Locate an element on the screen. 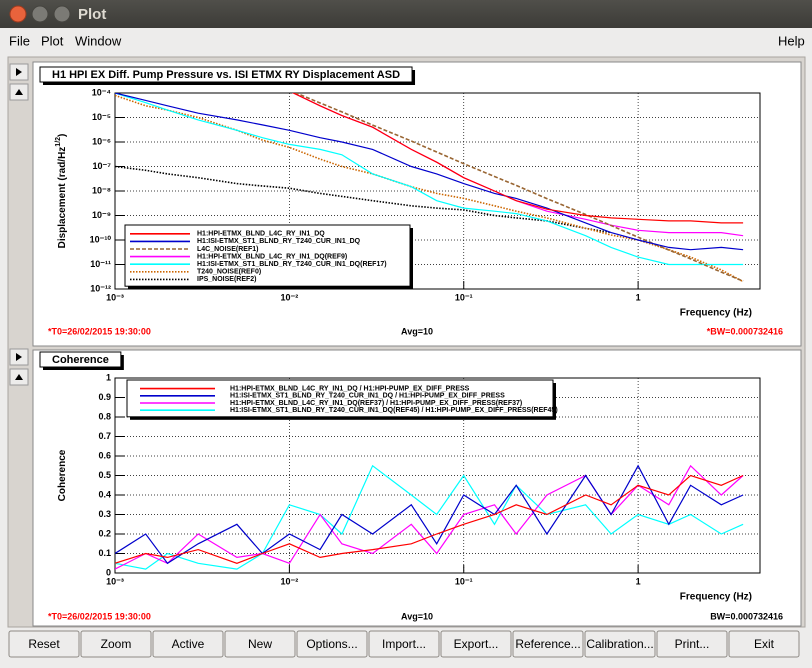  button-label: Active is located at coordinates (188, 644).